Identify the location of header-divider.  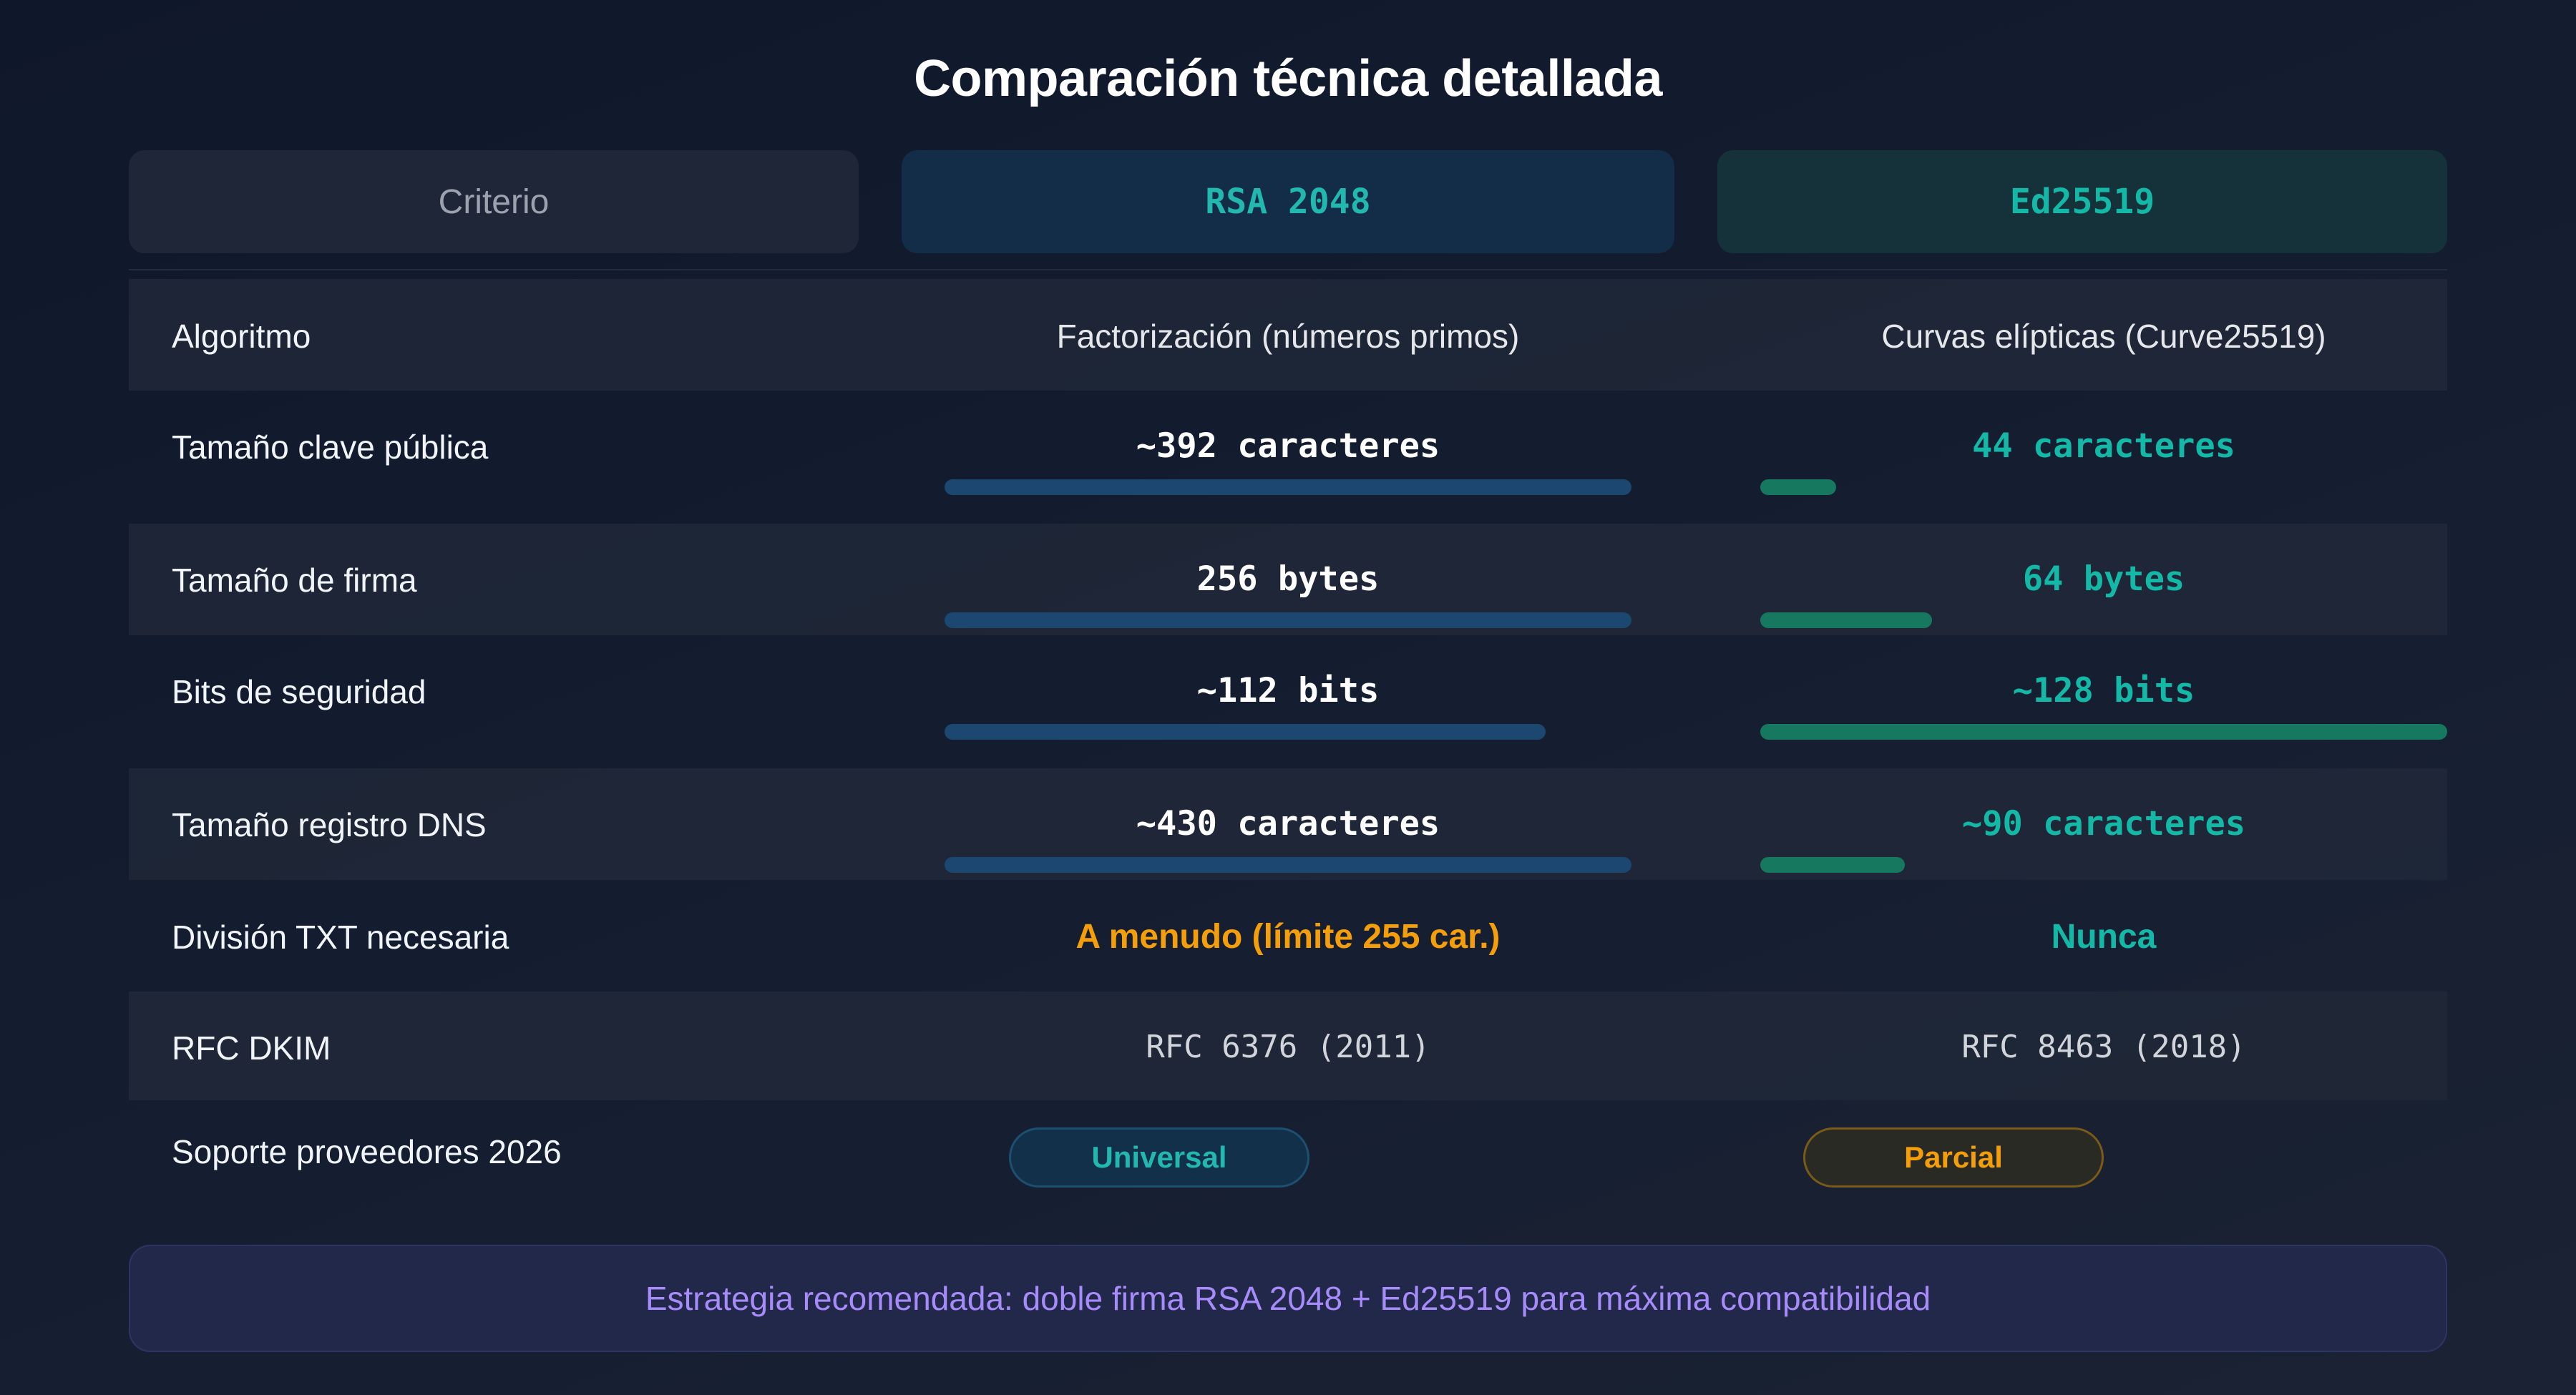
(1288, 269).